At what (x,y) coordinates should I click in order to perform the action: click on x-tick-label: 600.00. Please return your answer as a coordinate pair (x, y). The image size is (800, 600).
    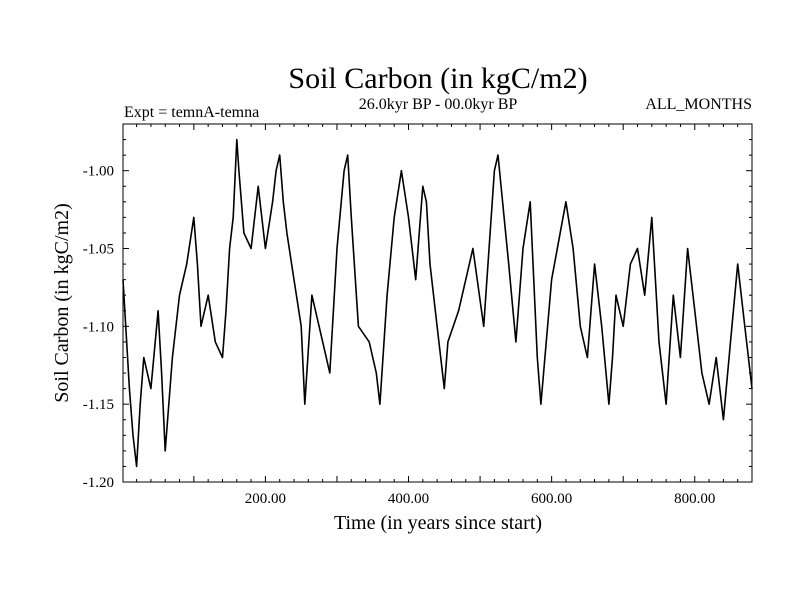
    Looking at the image, I should click on (551, 499).